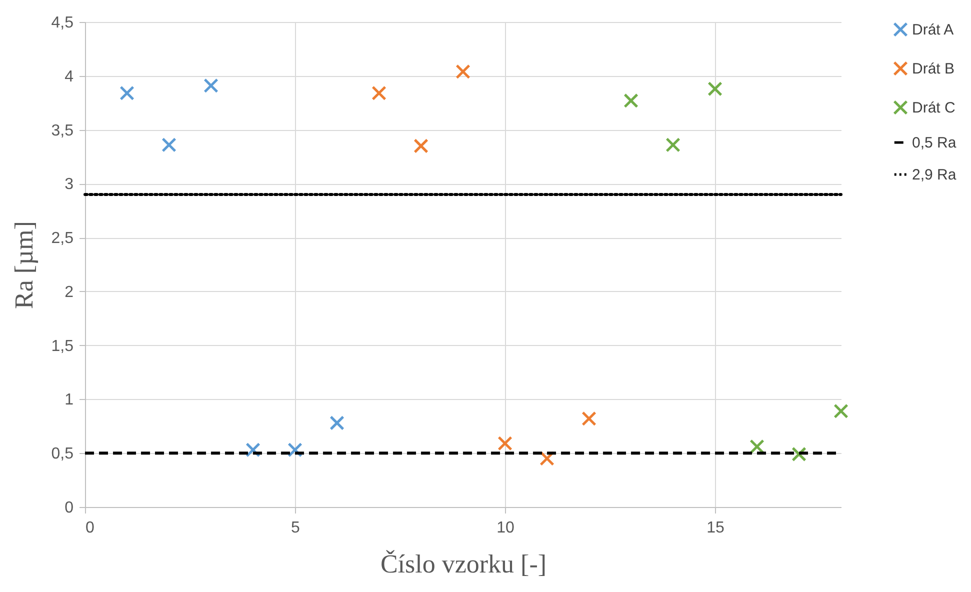 This screenshot has width=971, height=592. What do you see at coordinates (62, 23) in the screenshot?
I see `y-tick-label: 4,5` at bounding box center [62, 23].